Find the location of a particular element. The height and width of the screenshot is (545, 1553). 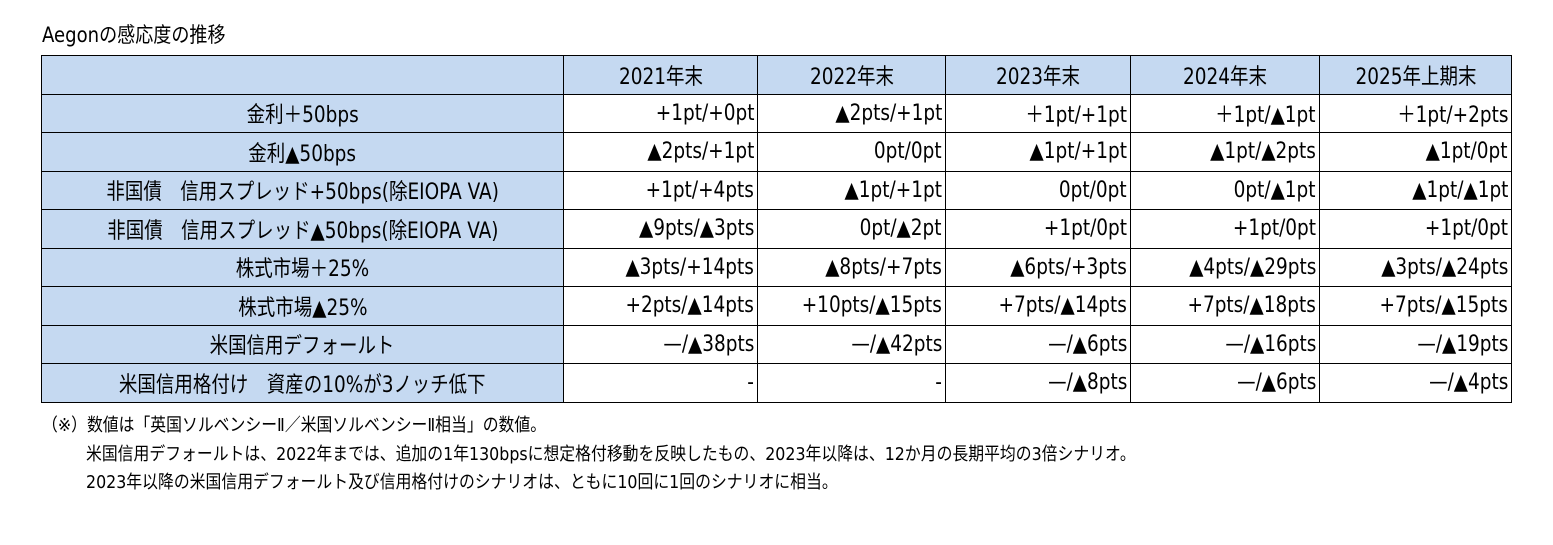

table-cell: ▲4pts/▲29pts is located at coordinates (1225, 267).